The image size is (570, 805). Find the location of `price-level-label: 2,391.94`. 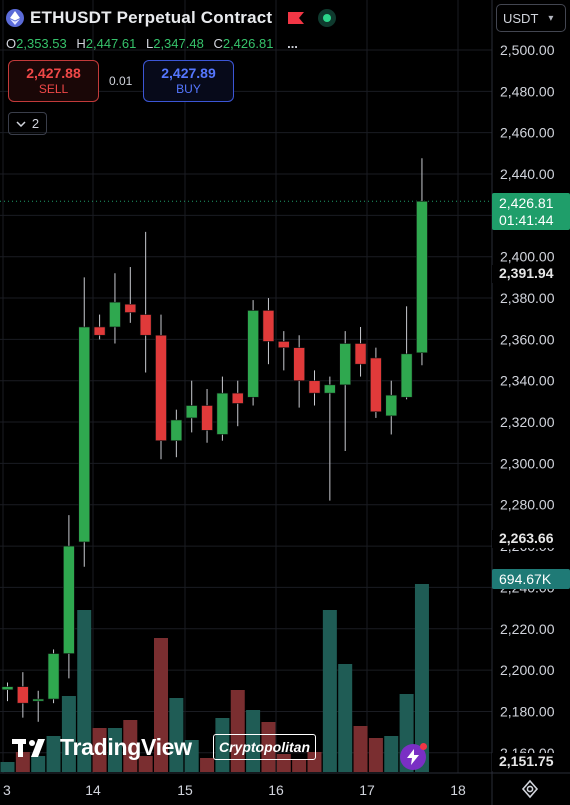

price-level-label: 2,391.94 is located at coordinates (531, 274).